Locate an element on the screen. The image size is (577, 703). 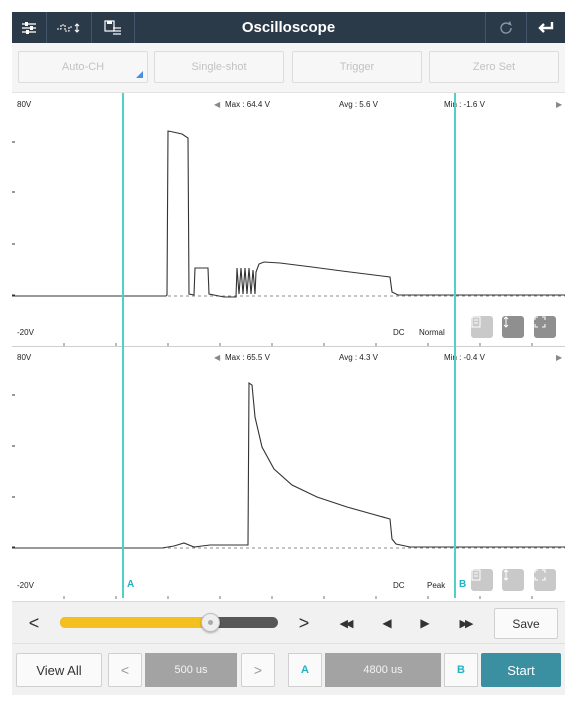
channel-2-resize-button is located at coordinates (513, 580).